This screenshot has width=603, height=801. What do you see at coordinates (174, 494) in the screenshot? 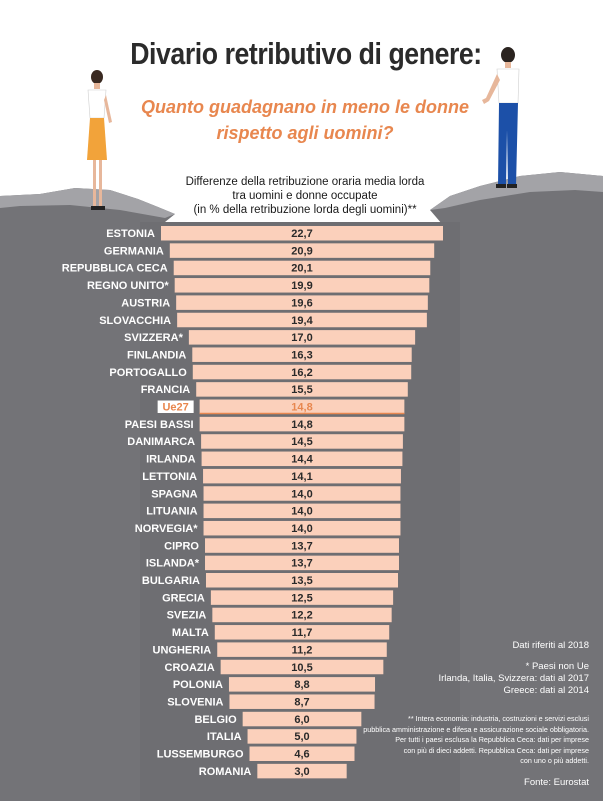
I see `category-label: SPAGNA` at bounding box center [174, 494].